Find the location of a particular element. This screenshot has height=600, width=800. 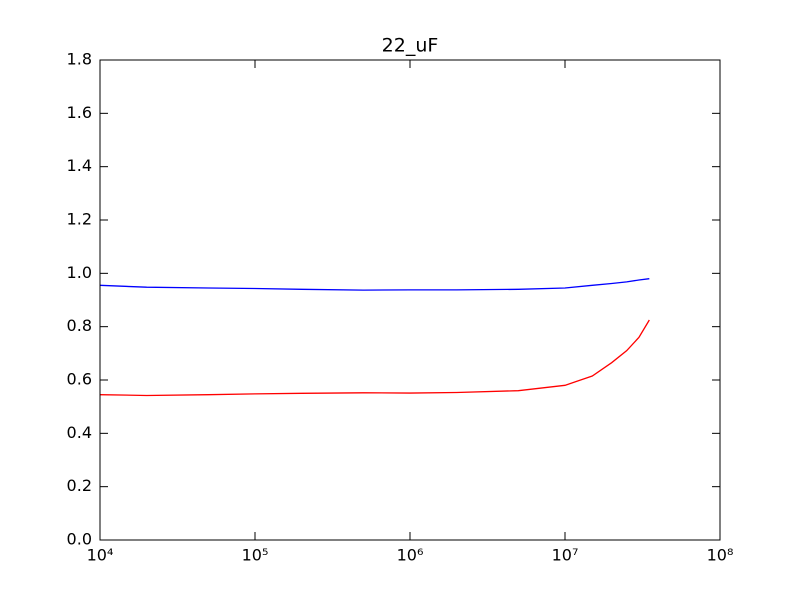

x-tick-label: 10⁷ is located at coordinates (565, 555).